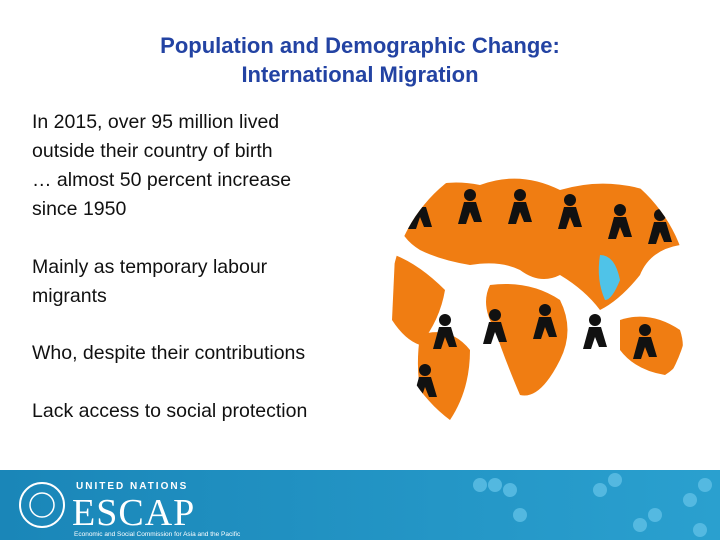 The width and height of the screenshot is (720, 540). What do you see at coordinates (155, 122) in the screenshot?
I see `body-line: In 2015, over 95 million lived` at bounding box center [155, 122].